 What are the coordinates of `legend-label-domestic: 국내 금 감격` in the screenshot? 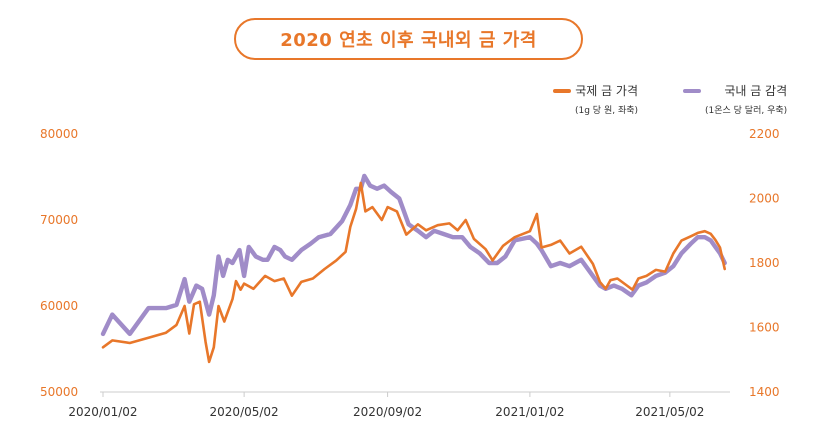 It's located at (756, 91).